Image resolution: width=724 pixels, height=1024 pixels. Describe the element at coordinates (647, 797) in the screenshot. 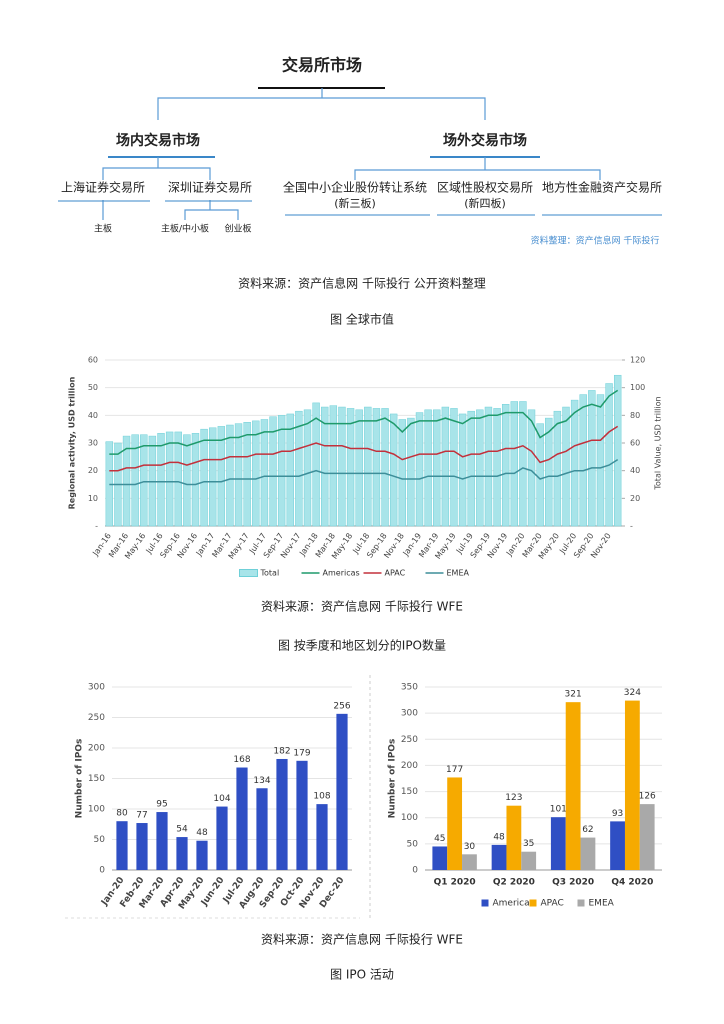

I see `data-label: 126` at that location.